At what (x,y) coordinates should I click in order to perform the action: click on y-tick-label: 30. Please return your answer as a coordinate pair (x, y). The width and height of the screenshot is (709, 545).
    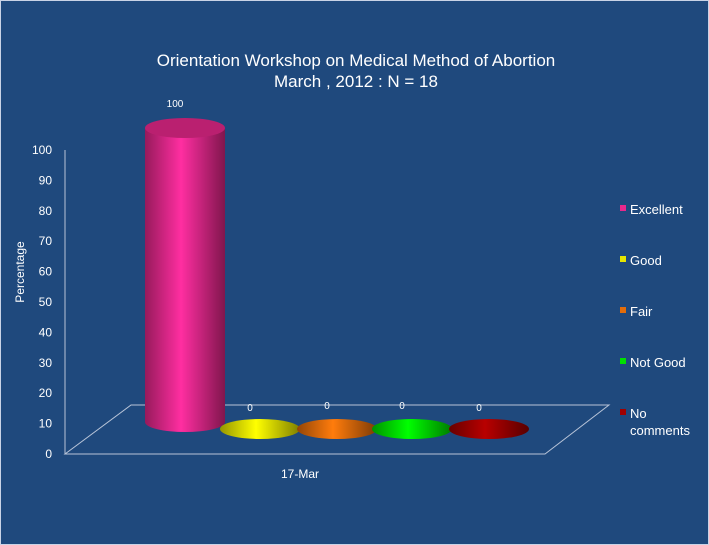
    Looking at the image, I should click on (46, 363).